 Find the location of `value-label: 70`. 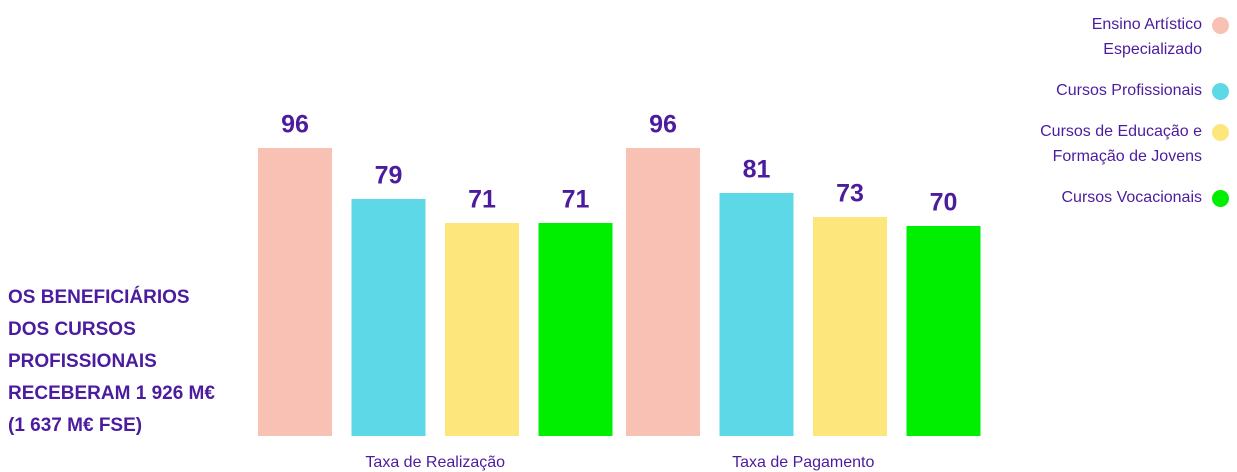

value-label: 70 is located at coordinates (944, 203).